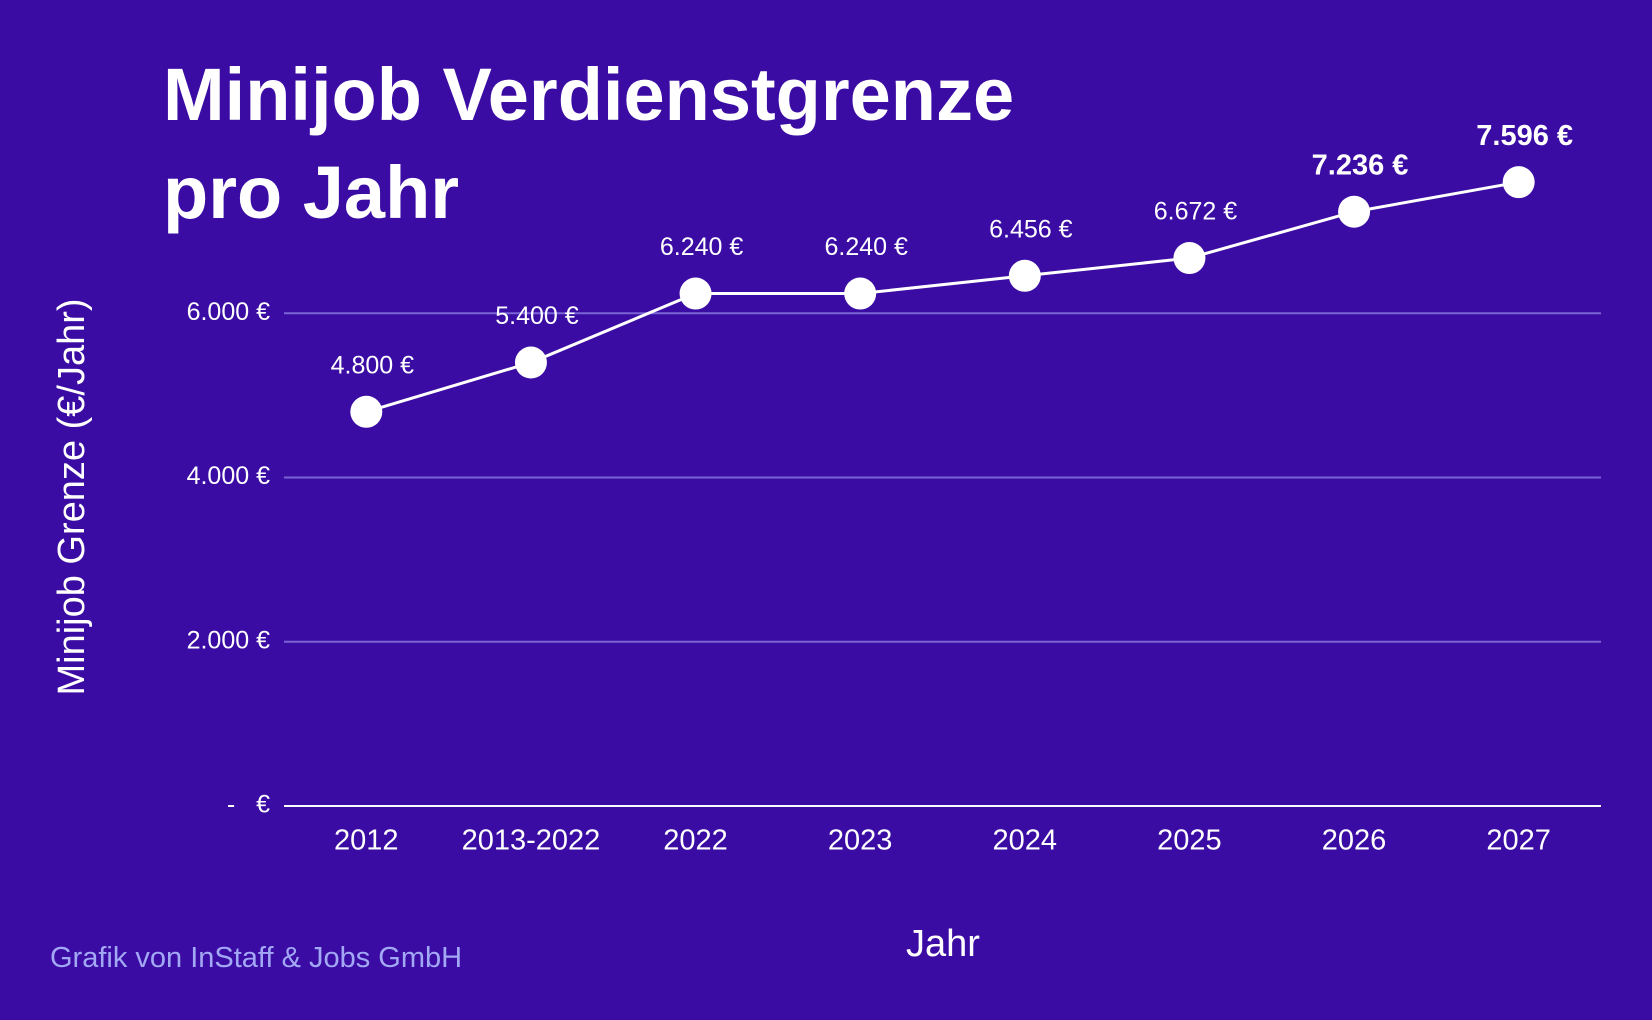 The width and height of the screenshot is (1652, 1020). What do you see at coordinates (1025, 841) in the screenshot?
I see `x-tick-label: 2024` at bounding box center [1025, 841].